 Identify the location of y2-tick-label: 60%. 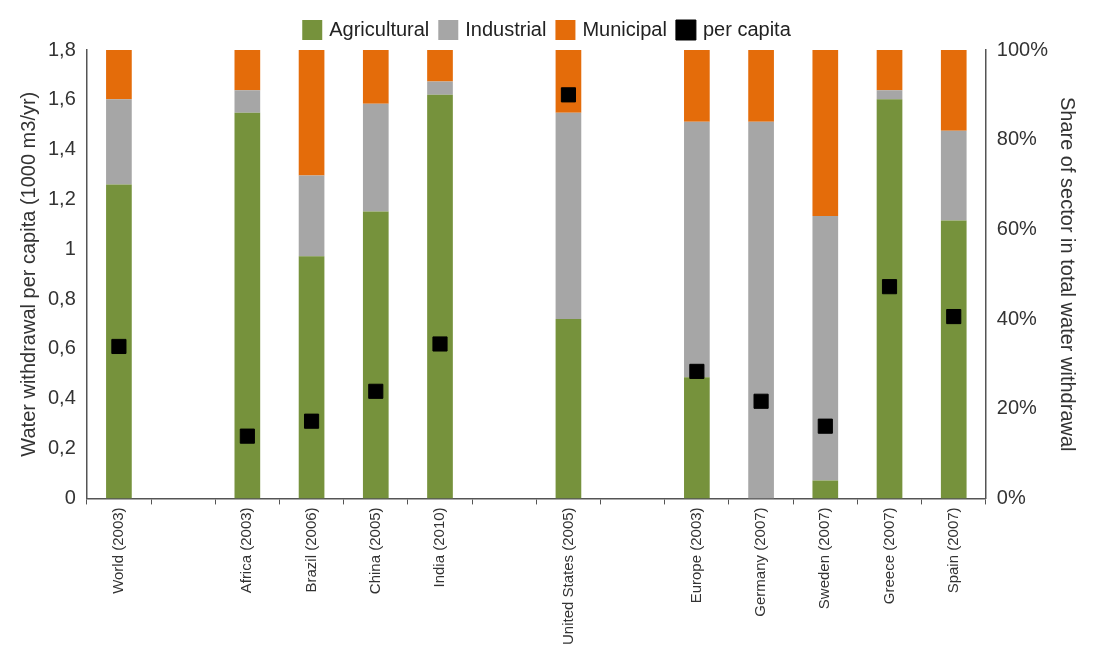
(1017, 227).